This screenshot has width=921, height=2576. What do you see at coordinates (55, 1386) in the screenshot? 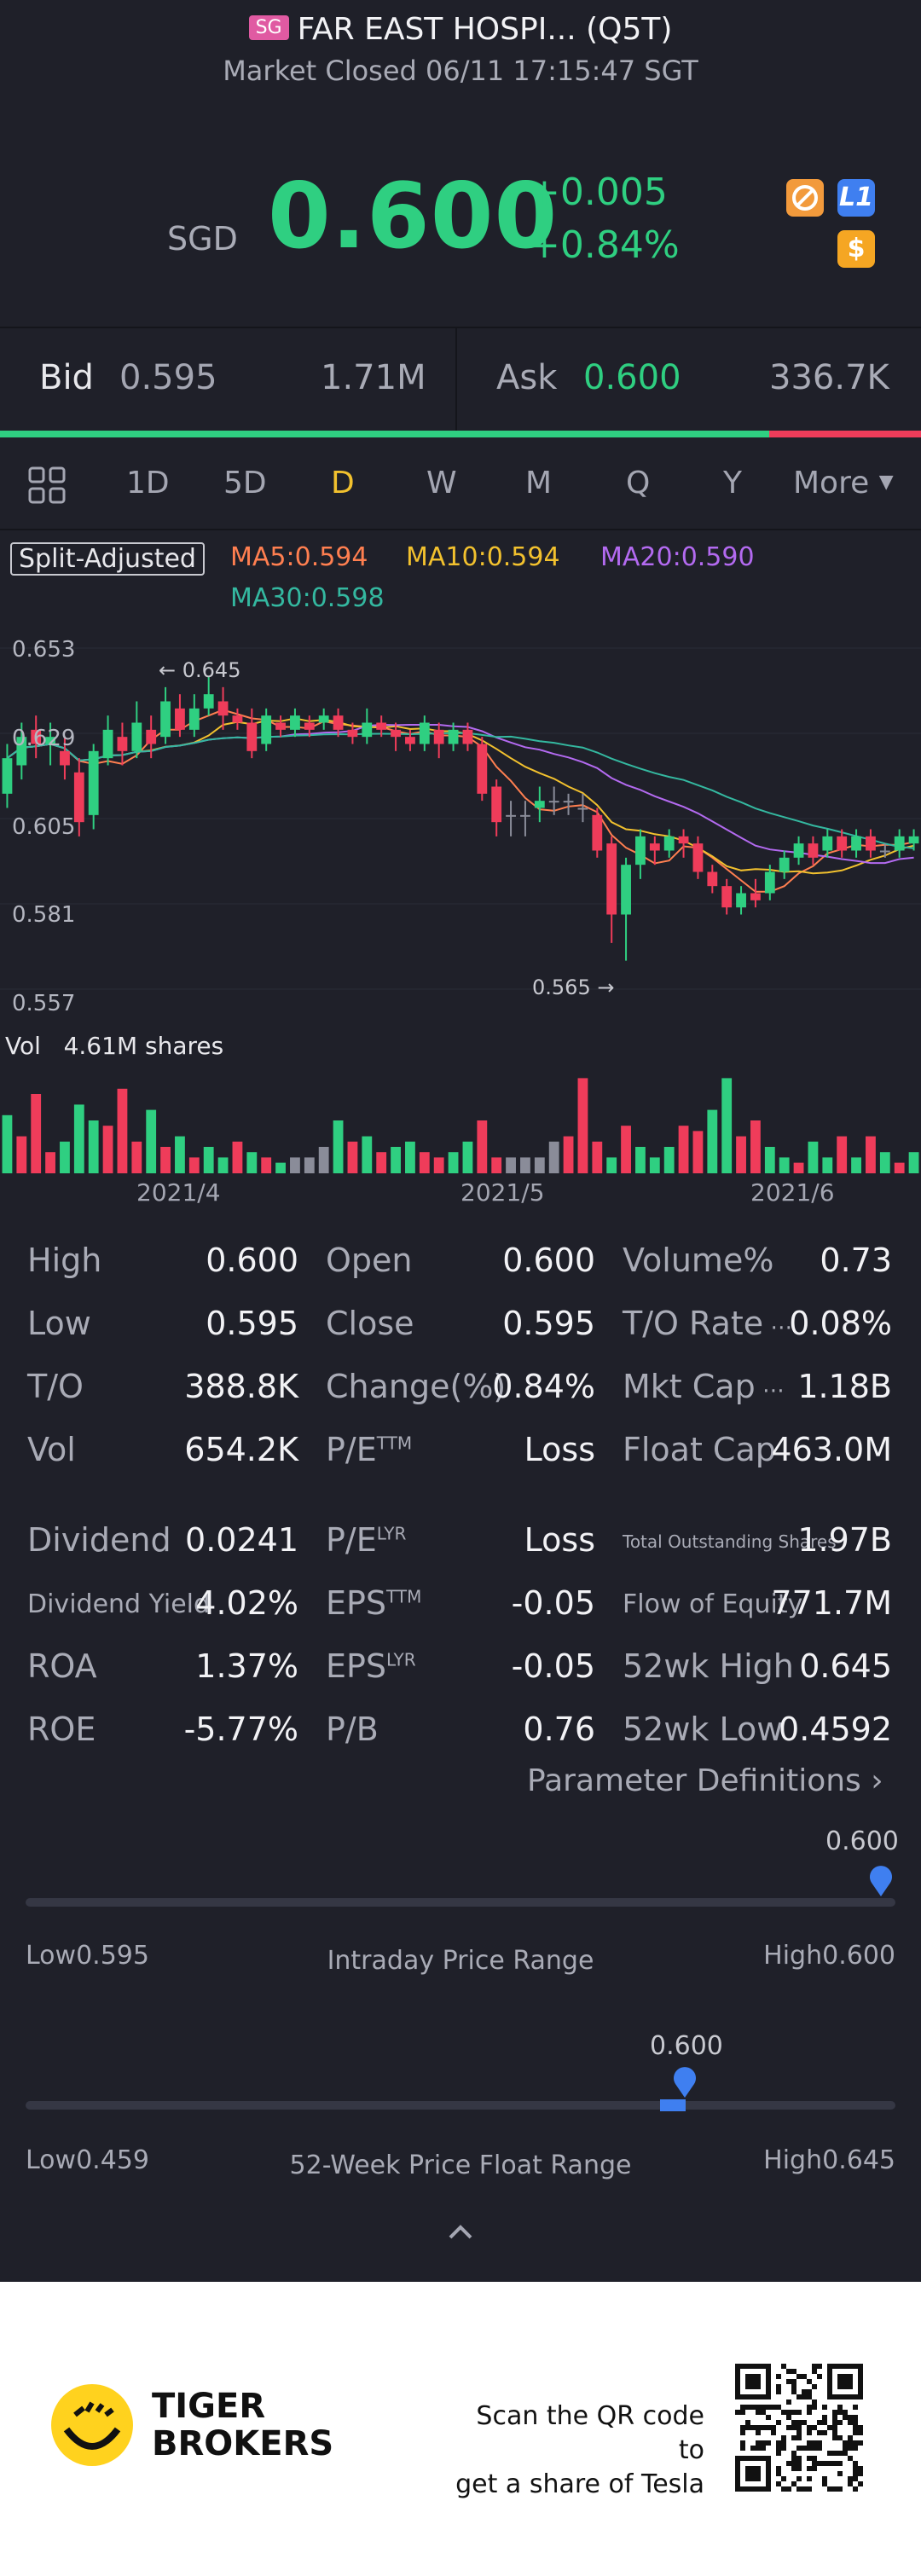
I see `stat-label: T/O` at bounding box center [55, 1386].